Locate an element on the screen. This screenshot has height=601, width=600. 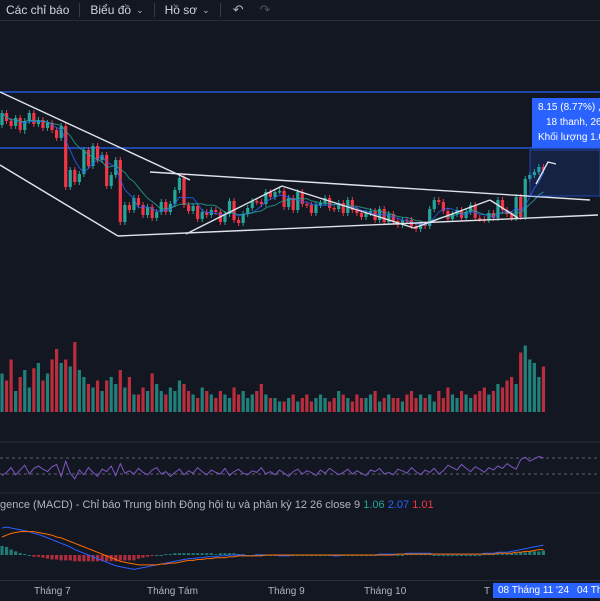
redo-icon: ↷ is located at coordinates (265, 9).